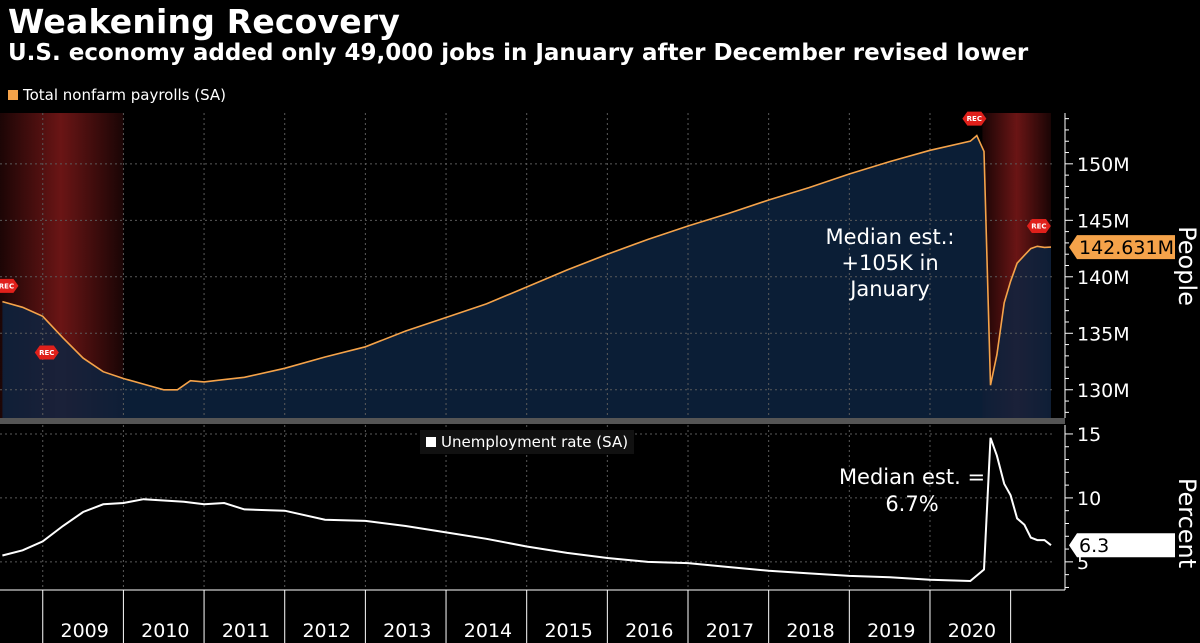 Image resolution: width=1200 pixels, height=643 pixels. I want to click on x-tick-label: 2010, so click(165, 631).